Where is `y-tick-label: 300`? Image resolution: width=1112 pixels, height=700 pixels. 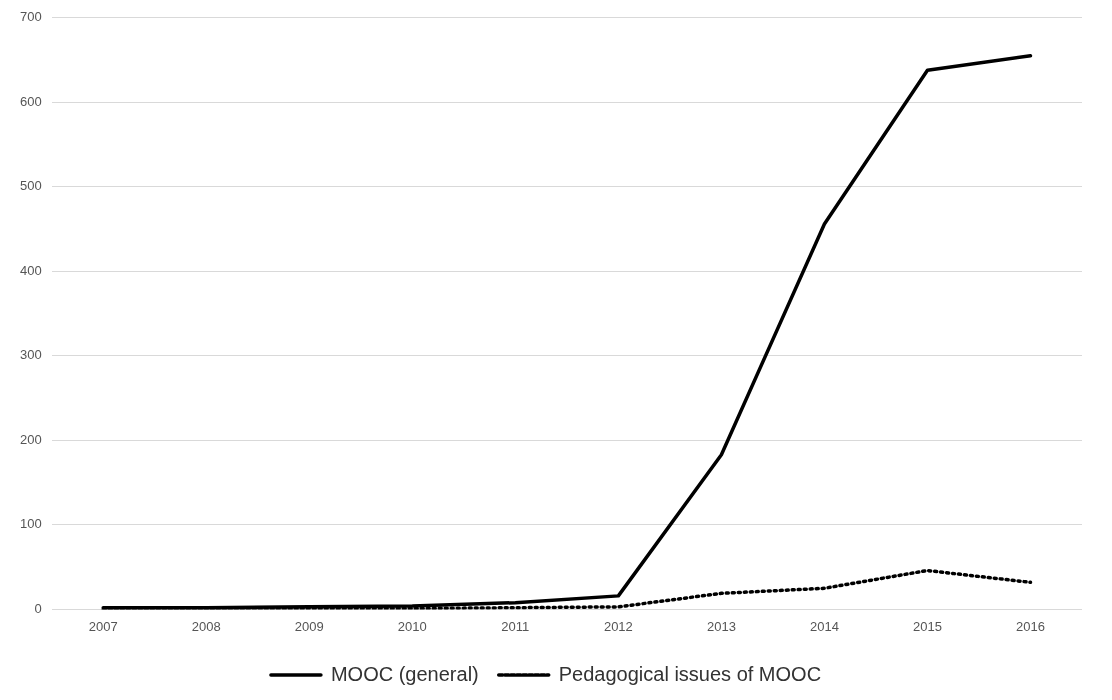
y-tick-label: 300 is located at coordinates (30, 355).